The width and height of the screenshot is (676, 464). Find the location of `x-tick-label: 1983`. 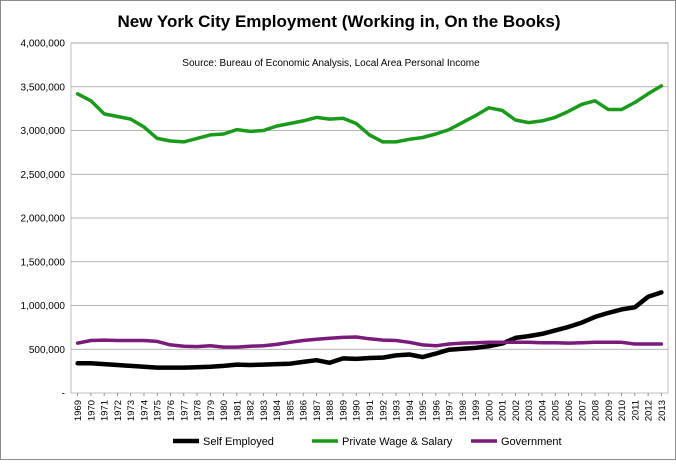

x-tick-label: 1983 is located at coordinates (264, 410).